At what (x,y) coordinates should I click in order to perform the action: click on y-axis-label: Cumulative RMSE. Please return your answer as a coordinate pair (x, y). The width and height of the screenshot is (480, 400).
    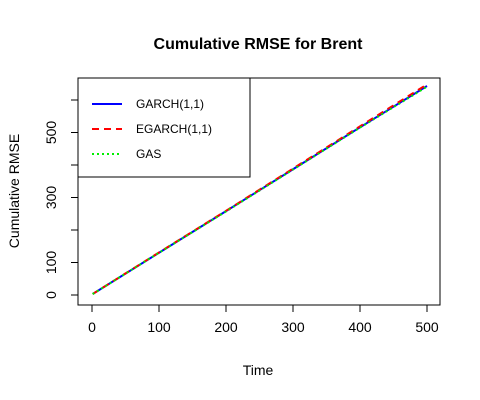
    Looking at the image, I should click on (14, 191).